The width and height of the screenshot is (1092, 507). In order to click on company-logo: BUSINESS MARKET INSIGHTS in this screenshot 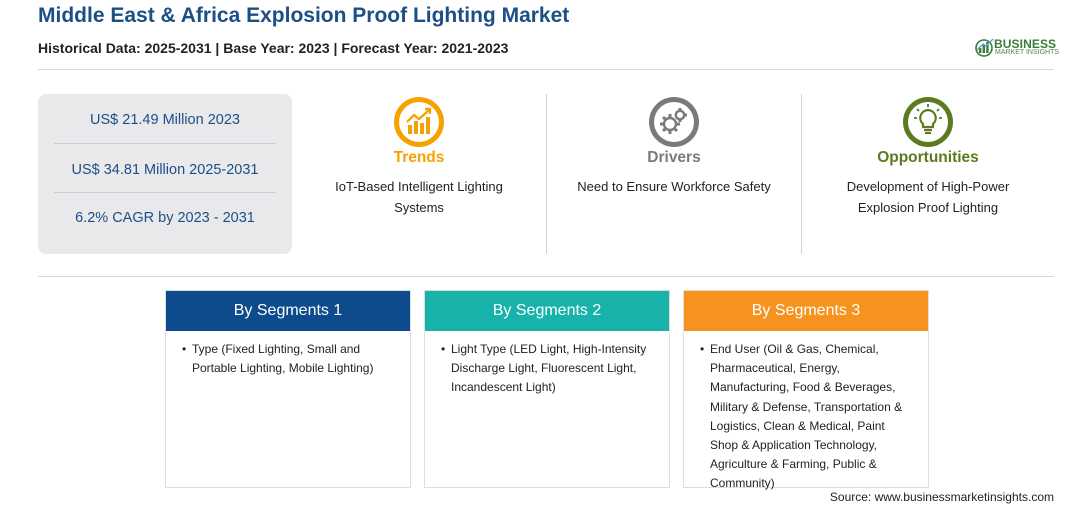, I will do `click(1017, 48)`.